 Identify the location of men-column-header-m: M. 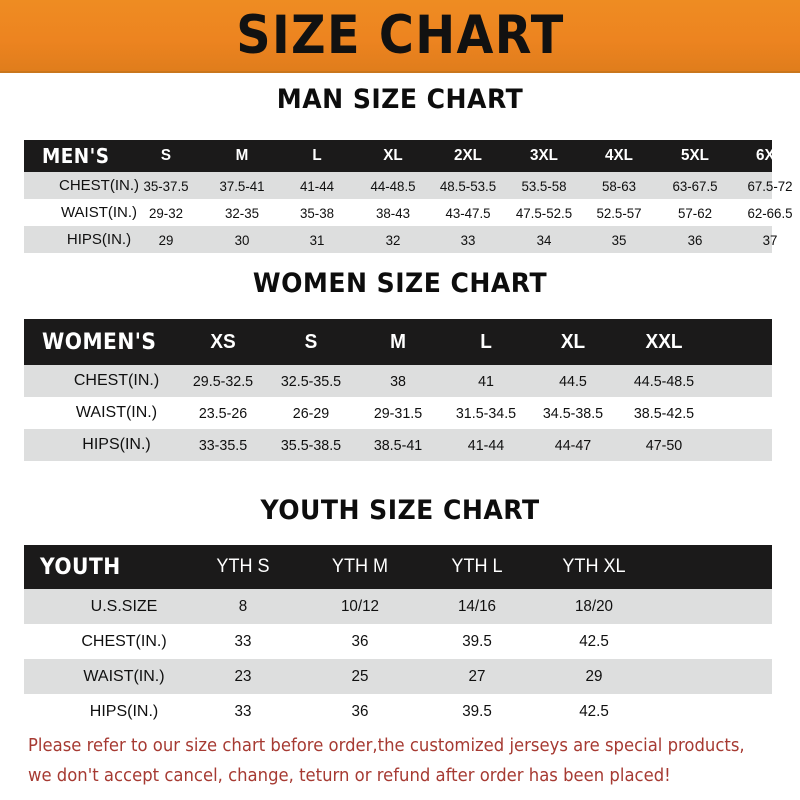
(241, 155).